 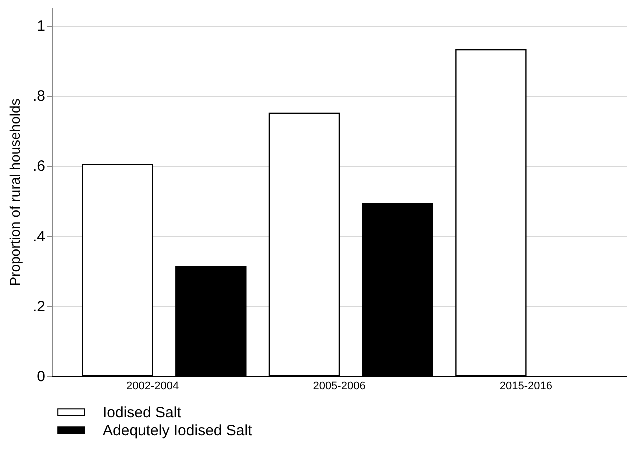 What do you see at coordinates (142, 413) in the screenshot?
I see `legend-label: Iodised Salt` at bounding box center [142, 413].